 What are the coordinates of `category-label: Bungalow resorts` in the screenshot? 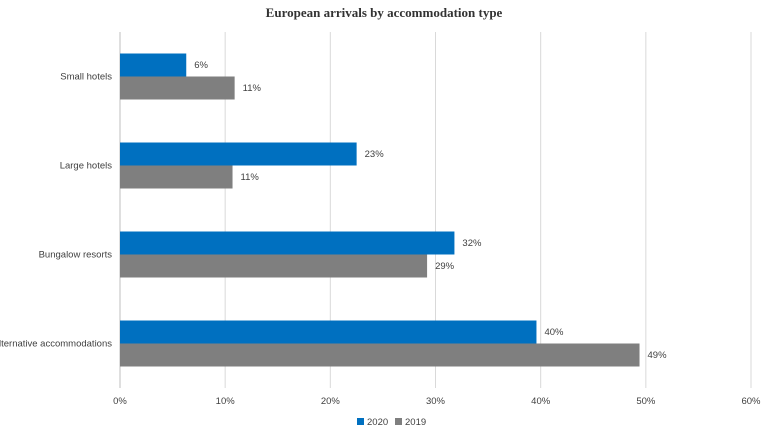 It's located at (76, 255).